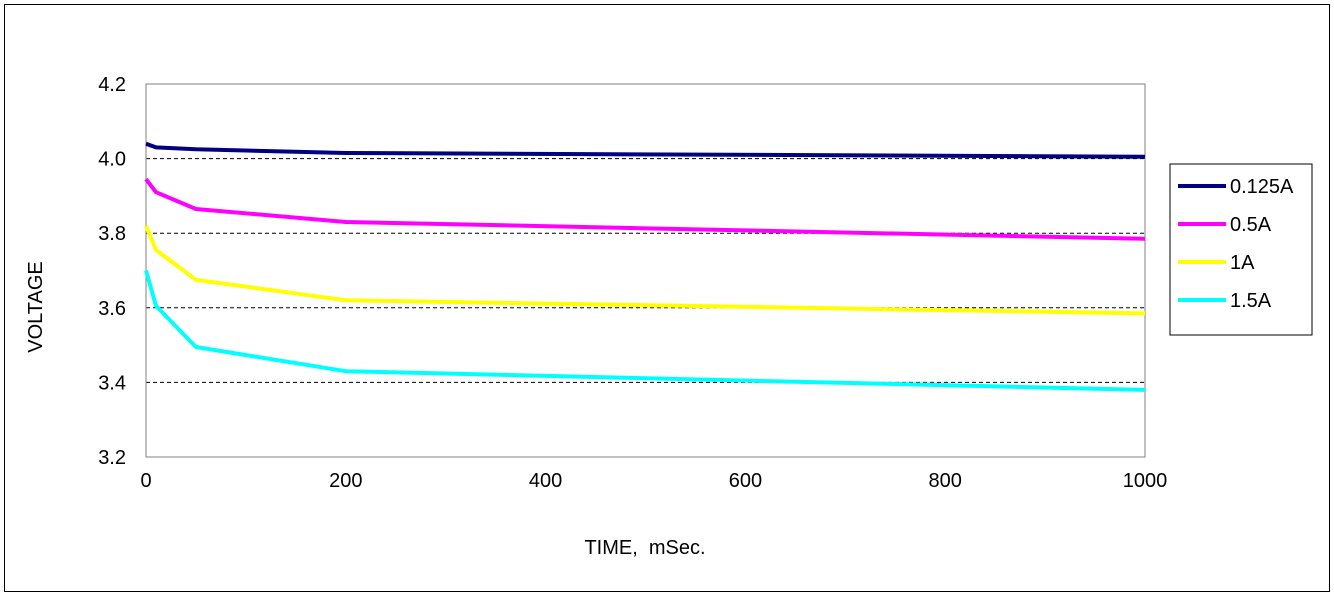 This screenshot has width=1334, height=592. I want to click on y-tick-label: 3.8, so click(112, 234).